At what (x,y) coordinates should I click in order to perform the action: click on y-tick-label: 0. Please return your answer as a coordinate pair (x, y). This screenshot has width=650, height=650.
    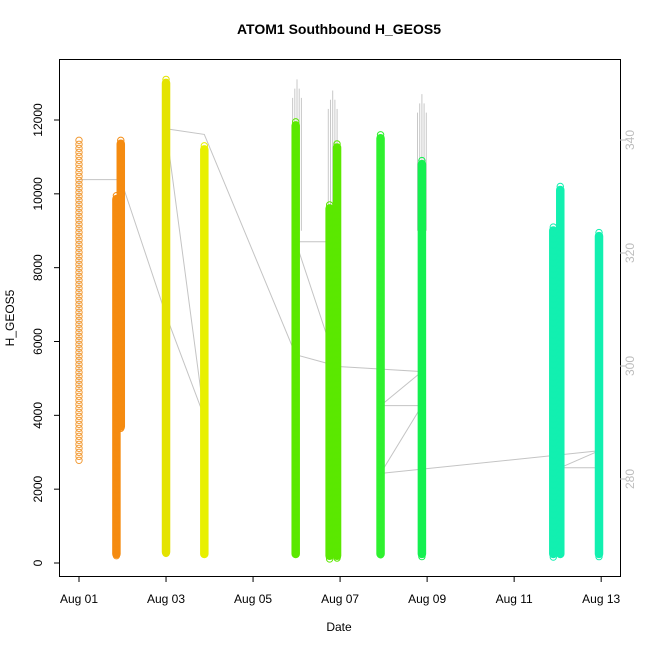
    Looking at the image, I should click on (38, 562).